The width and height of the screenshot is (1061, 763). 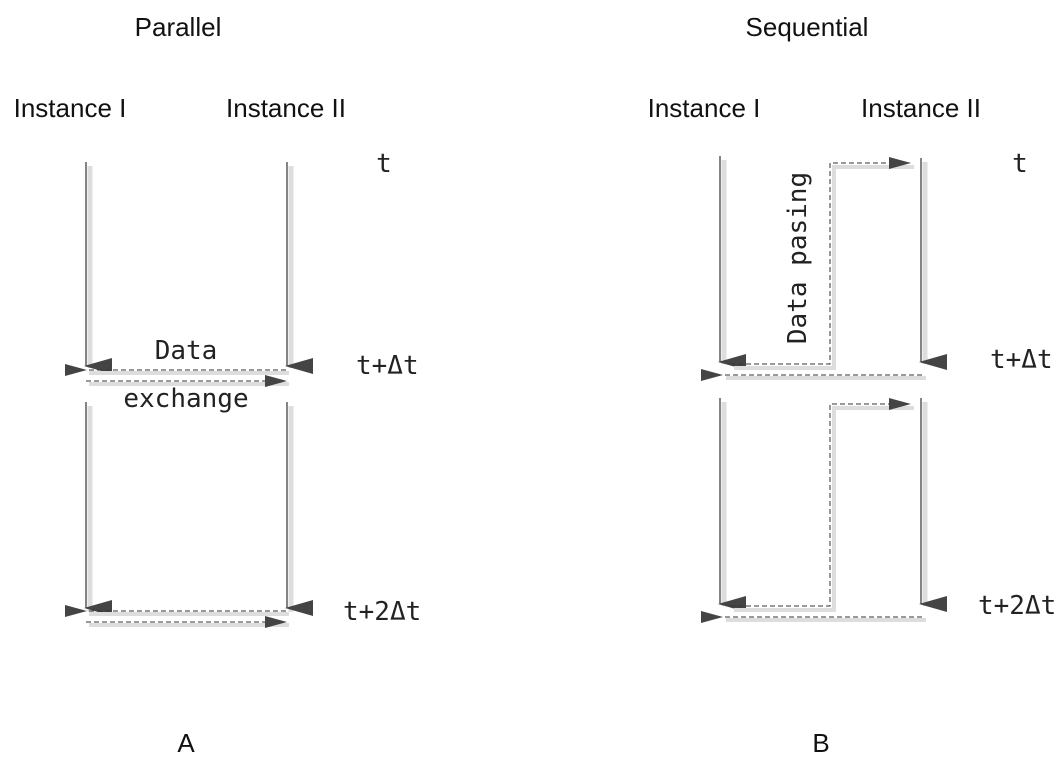 What do you see at coordinates (382, 388) in the screenshot?
I see `parallel-time-labels: t t+Δt t+2Δt` at bounding box center [382, 388].